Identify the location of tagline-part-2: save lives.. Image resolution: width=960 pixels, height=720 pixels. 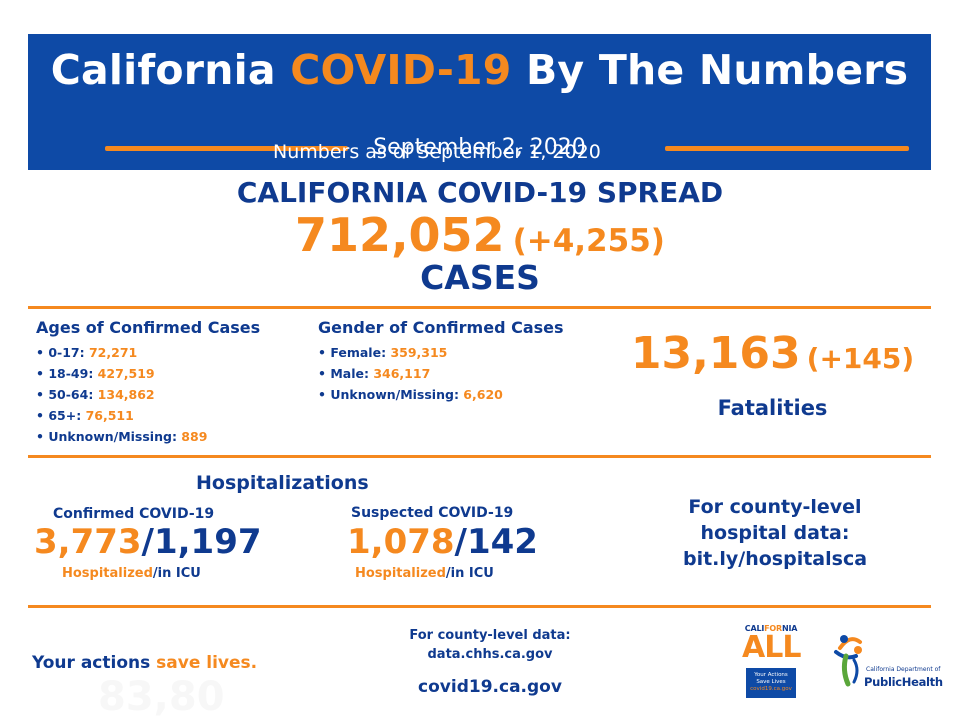
(207, 663).